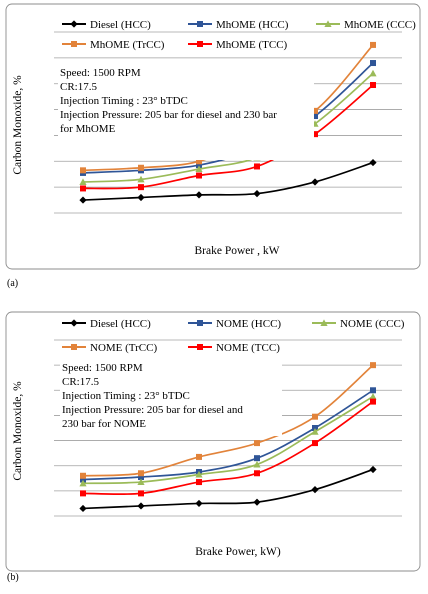  I want to click on legend-item: MhOME (CCC), so click(366, 25).